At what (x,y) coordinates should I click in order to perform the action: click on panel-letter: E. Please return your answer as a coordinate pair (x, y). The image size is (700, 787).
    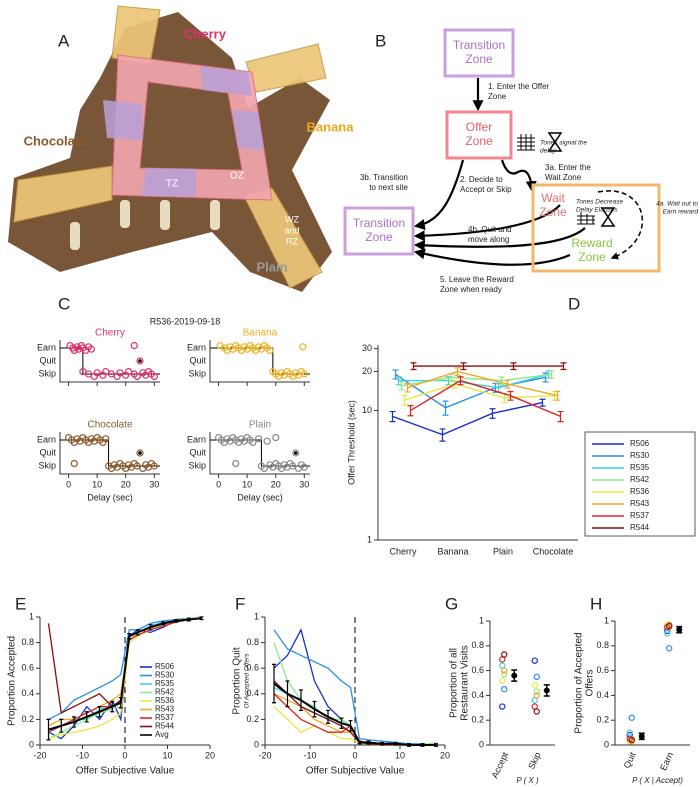
    Looking at the image, I should click on (20, 603).